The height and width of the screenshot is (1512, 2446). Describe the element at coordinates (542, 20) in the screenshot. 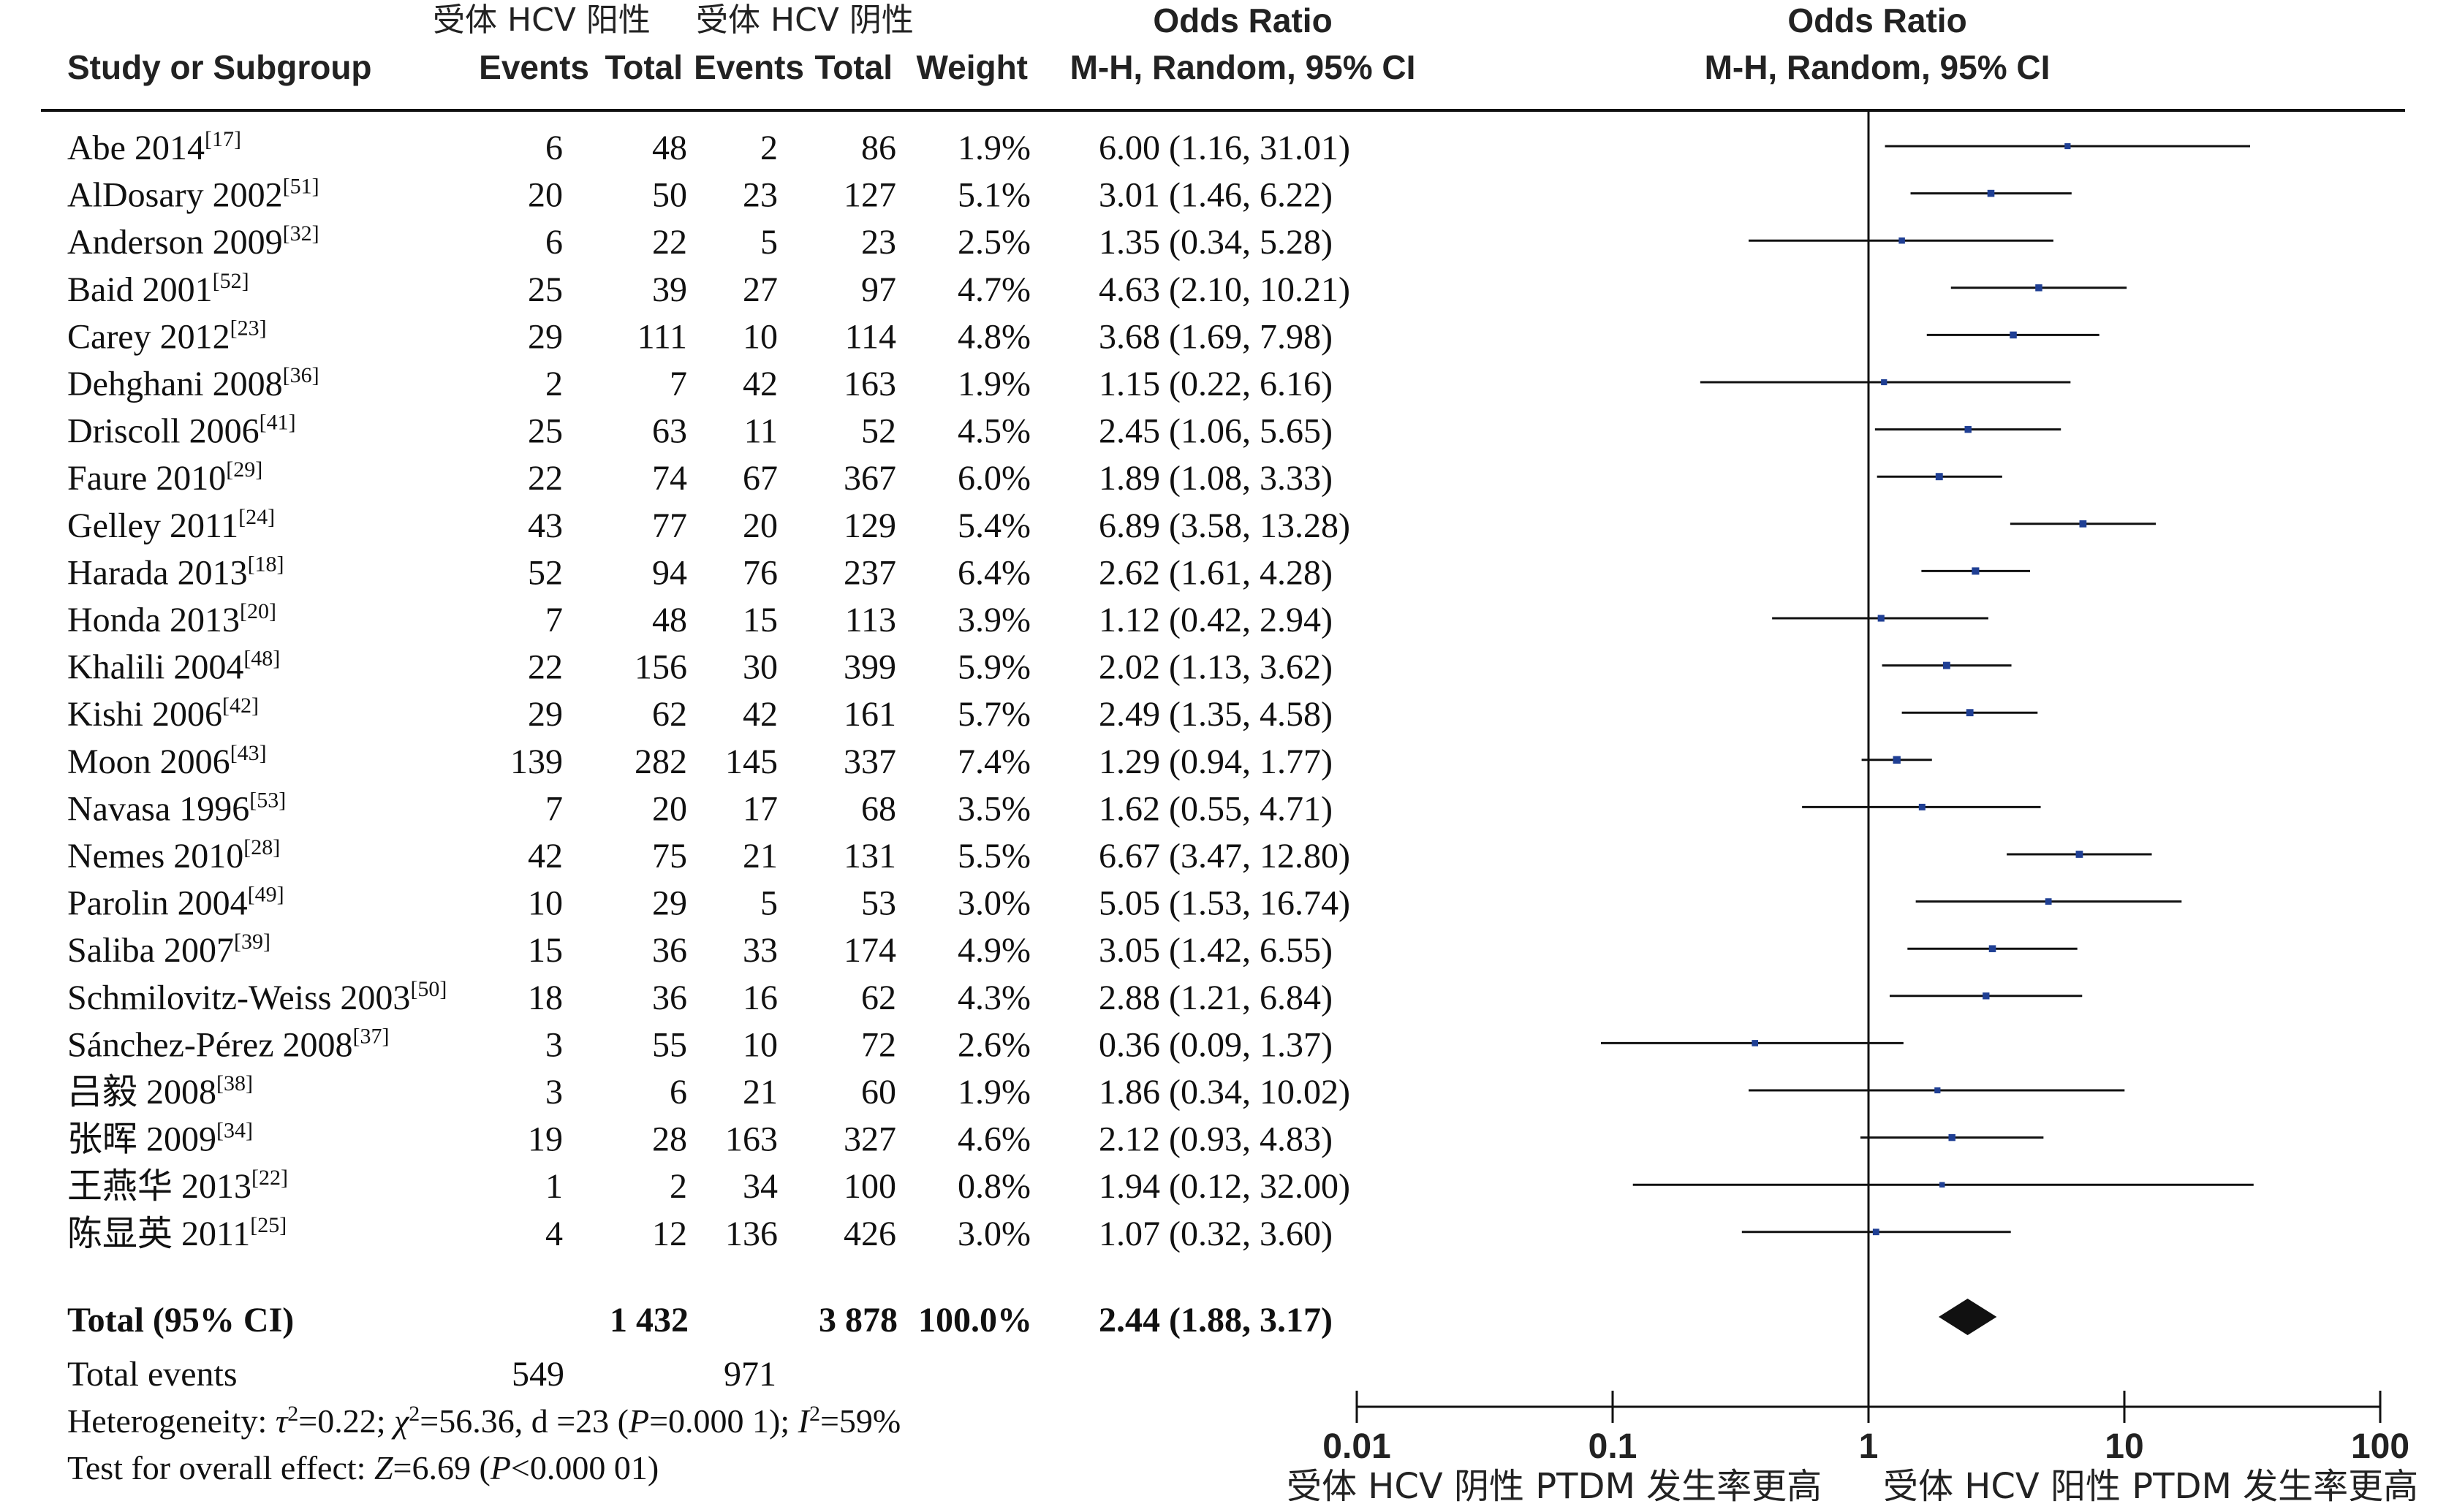

I see `group1-header: 受体 HCV 阳性` at that location.